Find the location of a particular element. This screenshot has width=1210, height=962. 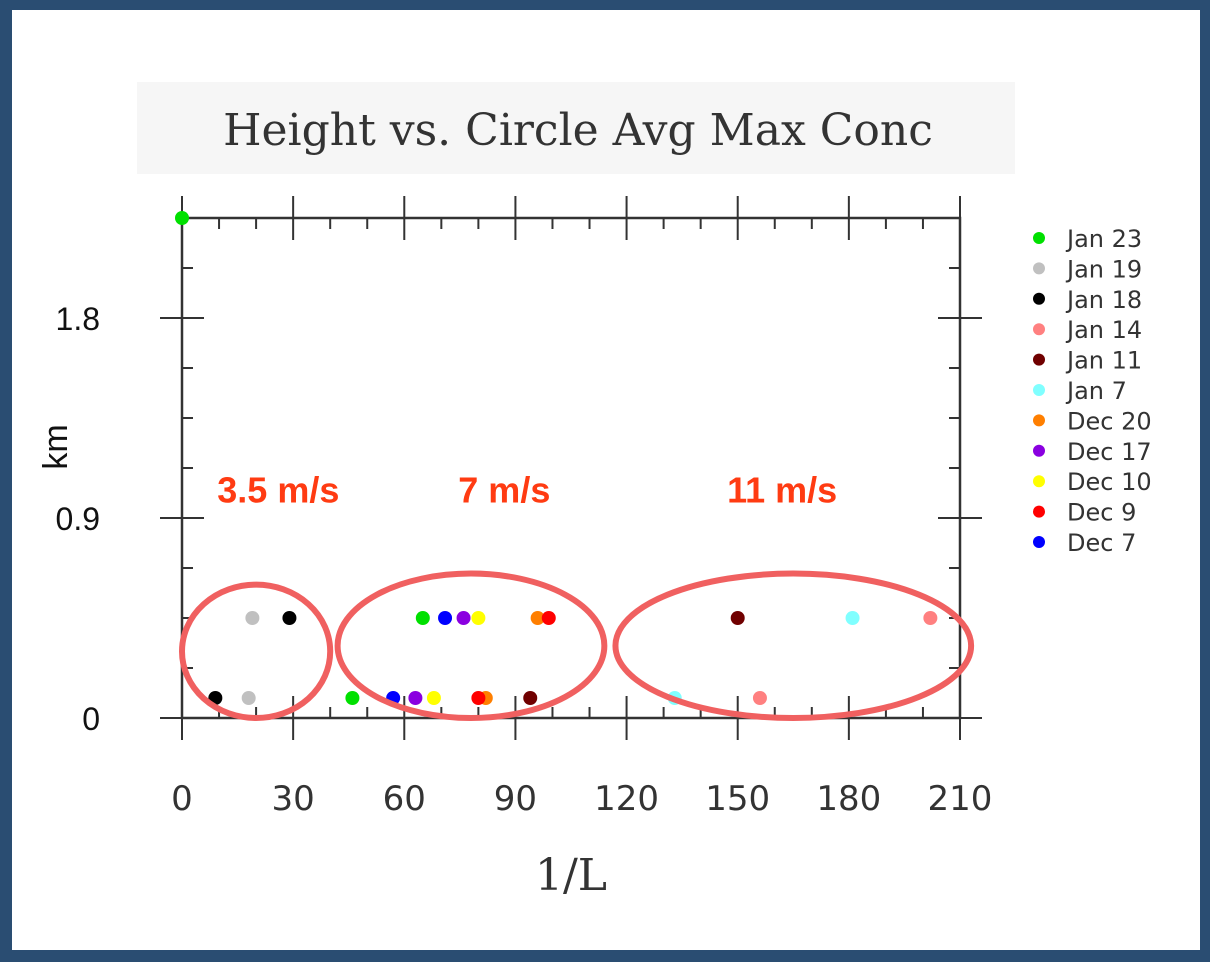

speed-annotation: 3.5 m/s is located at coordinates (278, 489).